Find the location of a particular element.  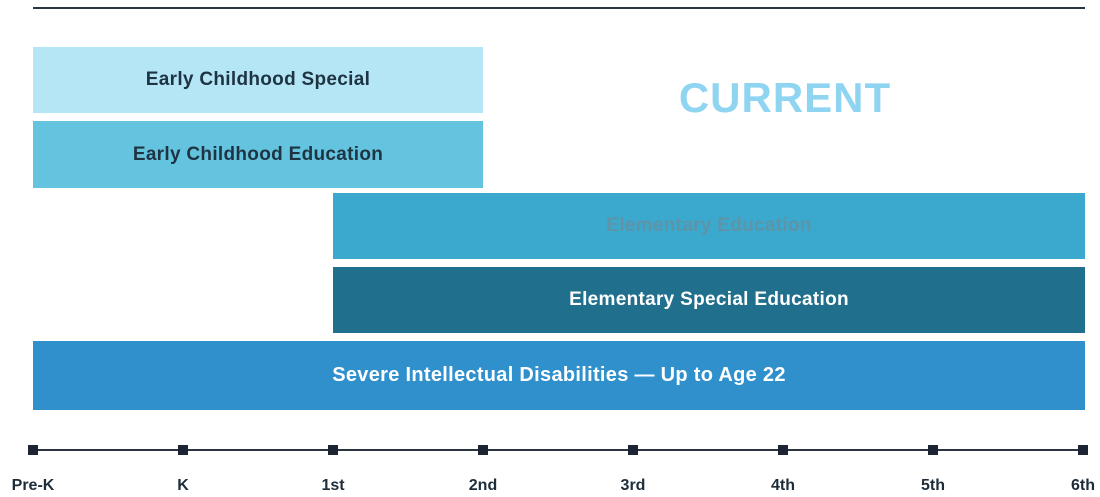

grade-label: 1st is located at coordinates (333, 485).